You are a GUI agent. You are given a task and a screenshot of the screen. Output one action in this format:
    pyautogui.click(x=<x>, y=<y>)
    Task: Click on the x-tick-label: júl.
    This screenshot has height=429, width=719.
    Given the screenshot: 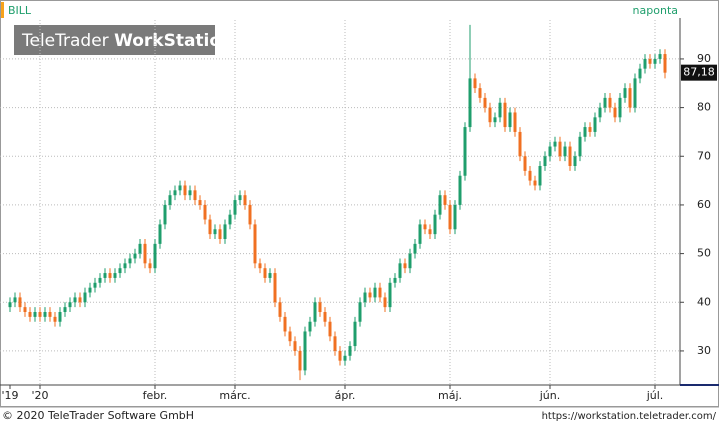 What is the action you would take?
    pyautogui.click(x=655, y=395)
    